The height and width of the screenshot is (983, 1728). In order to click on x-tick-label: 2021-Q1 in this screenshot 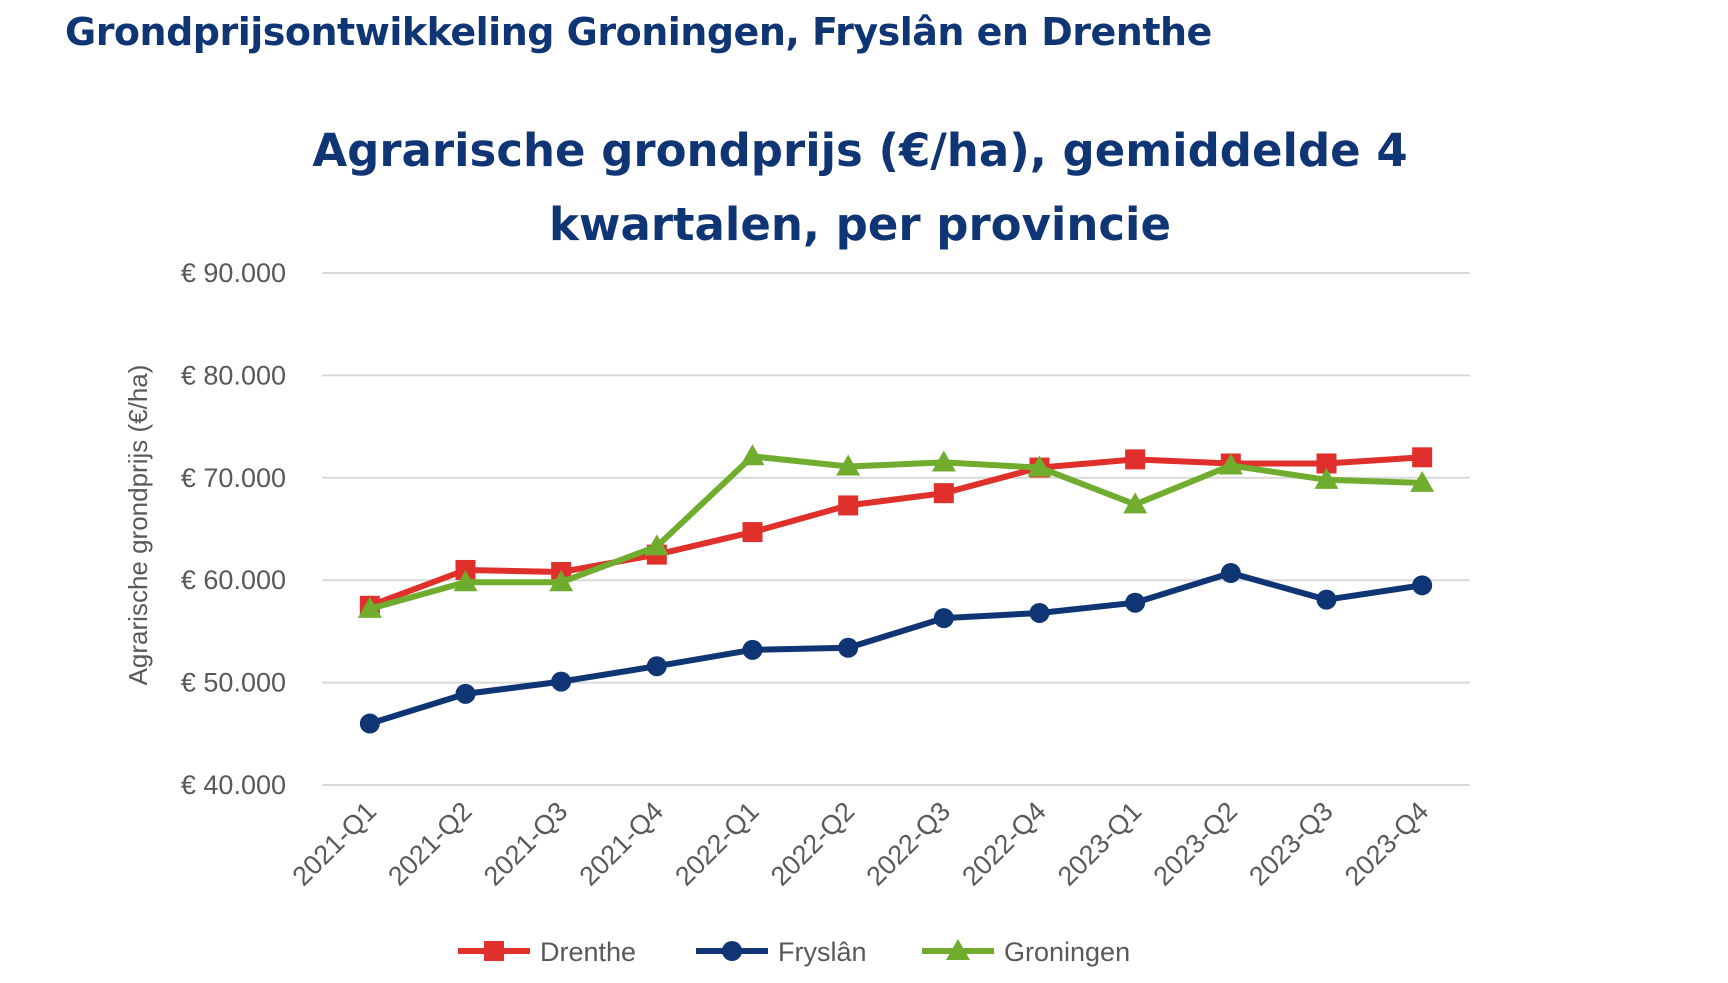, I will do `click(335, 844)`.